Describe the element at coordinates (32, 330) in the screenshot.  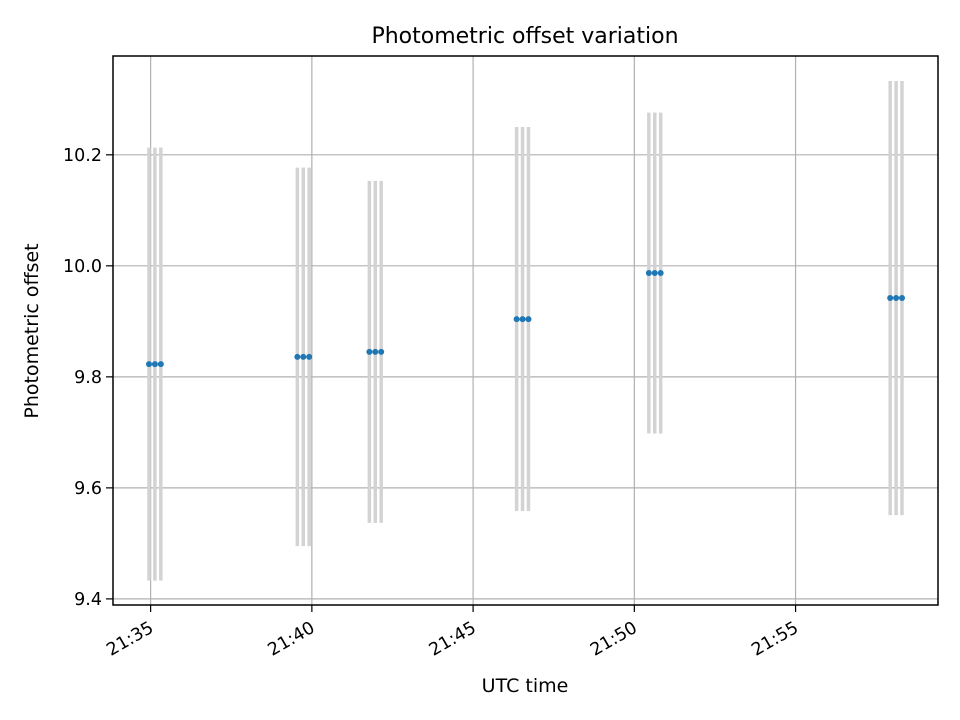
I see `y-axis-label: Photometric offset` at that location.